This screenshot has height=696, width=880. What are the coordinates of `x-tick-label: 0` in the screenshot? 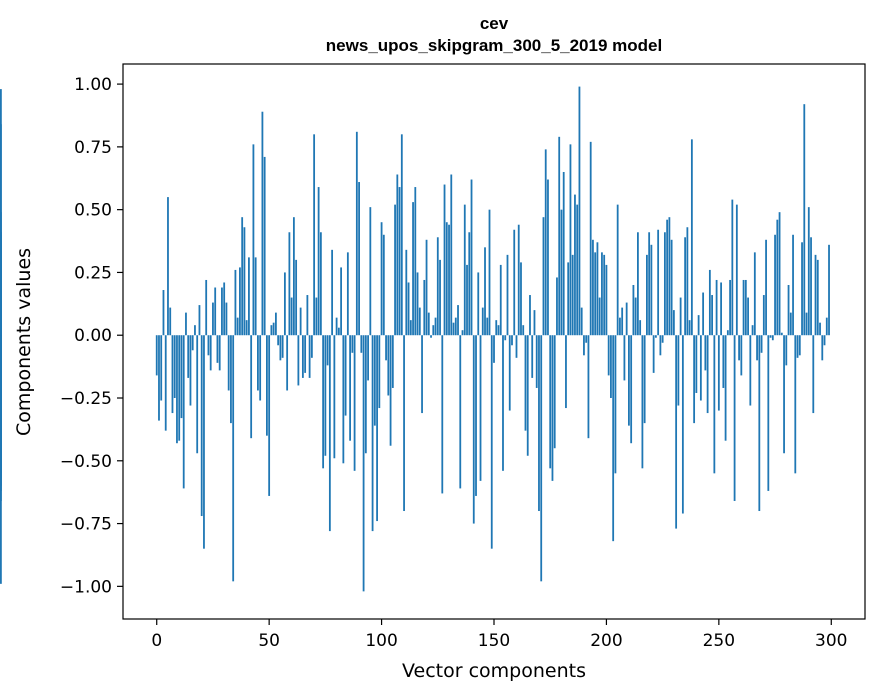 It's located at (156, 641).